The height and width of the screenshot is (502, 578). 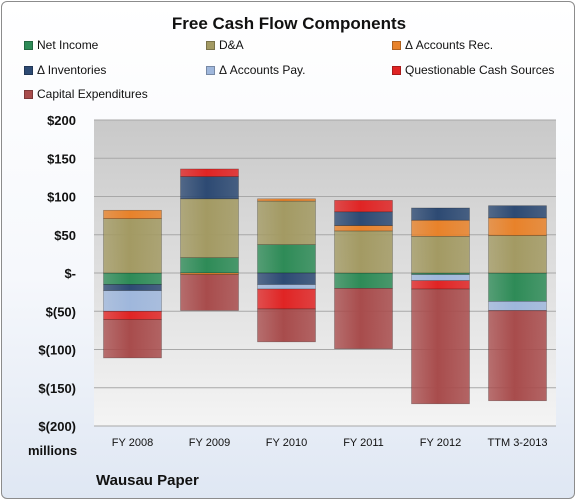 I want to click on y-tick-label: $150, so click(x=61, y=158).